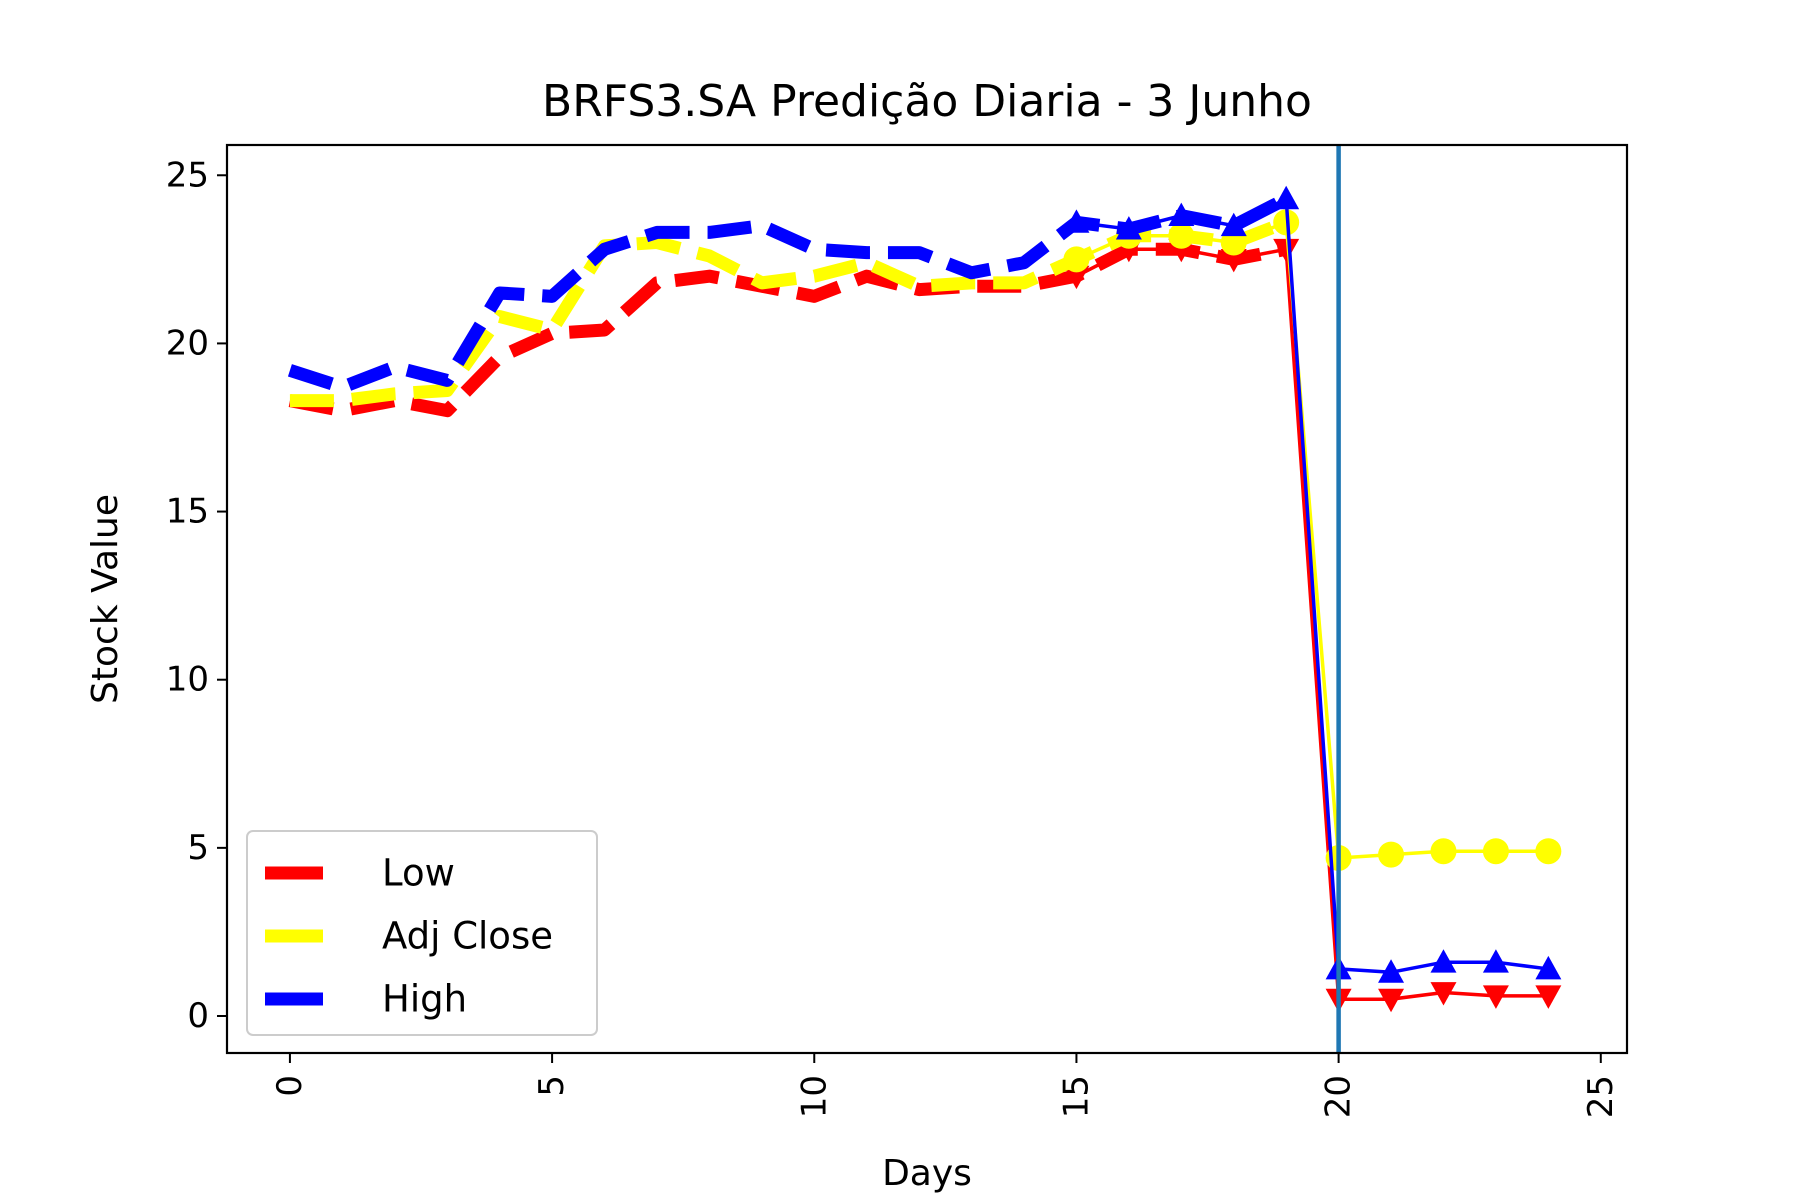  What do you see at coordinates (927, 101) in the screenshot?
I see `chart-title: BRFS3.SA Predição Diaria - 3 Junho` at bounding box center [927, 101].